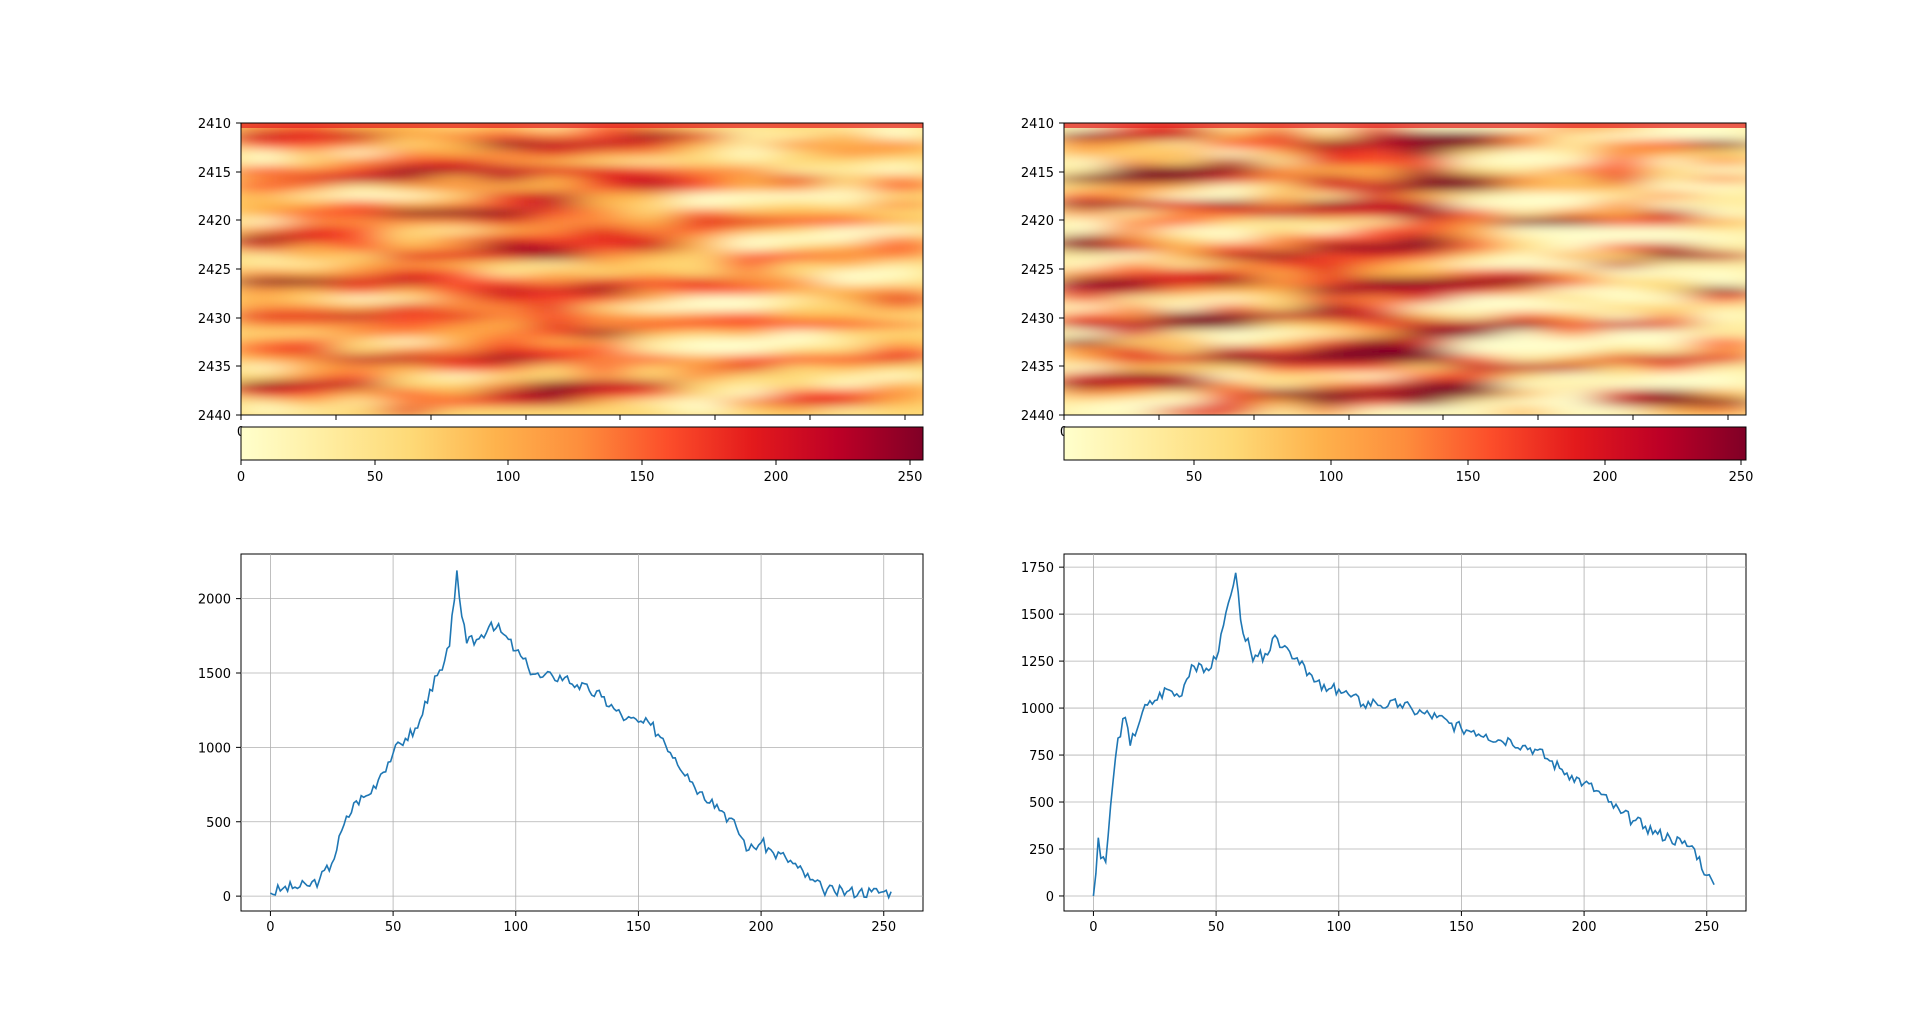  What do you see at coordinates (393, 927) in the screenshot?
I see `line-chart-1-xtick-label: 50` at bounding box center [393, 927].